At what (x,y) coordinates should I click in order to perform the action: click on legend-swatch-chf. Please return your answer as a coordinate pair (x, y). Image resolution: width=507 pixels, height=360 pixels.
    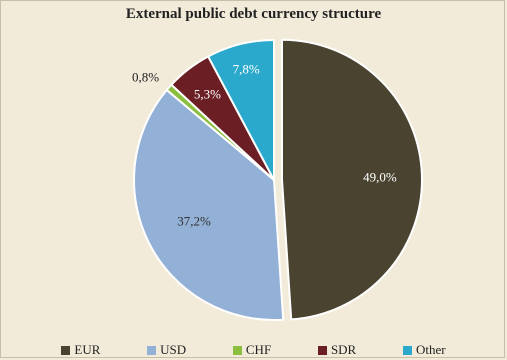
    Looking at the image, I should click on (237, 350).